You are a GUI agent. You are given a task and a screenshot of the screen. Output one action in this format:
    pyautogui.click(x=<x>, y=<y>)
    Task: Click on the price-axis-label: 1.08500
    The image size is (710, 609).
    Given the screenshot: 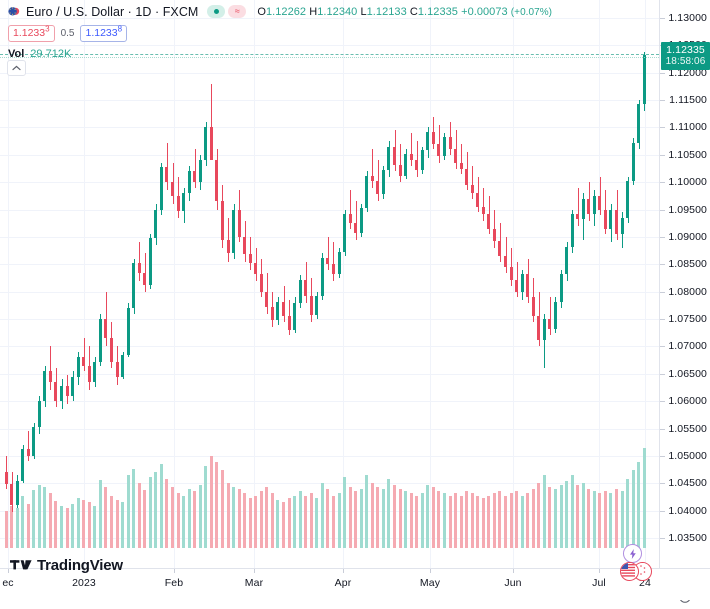 What is the action you would take?
    pyautogui.click(x=687, y=264)
    